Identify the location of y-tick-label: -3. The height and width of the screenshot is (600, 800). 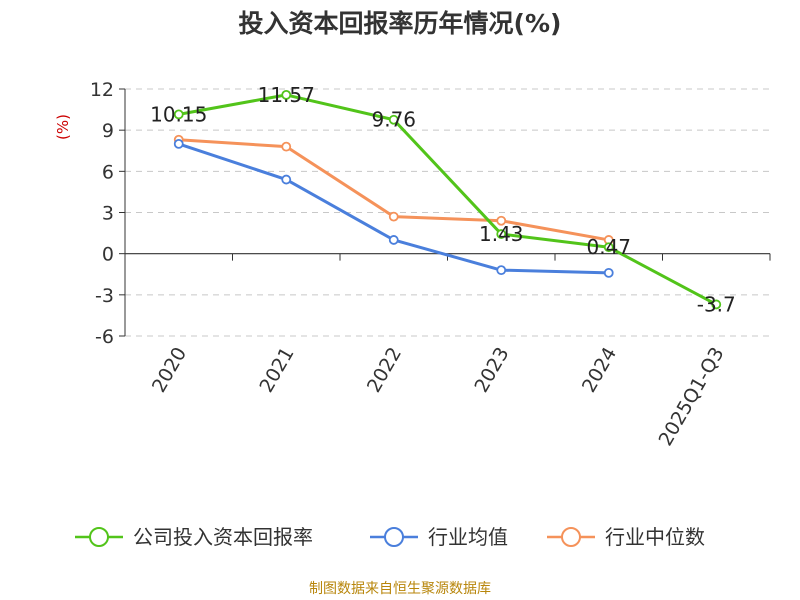
(104, 296).